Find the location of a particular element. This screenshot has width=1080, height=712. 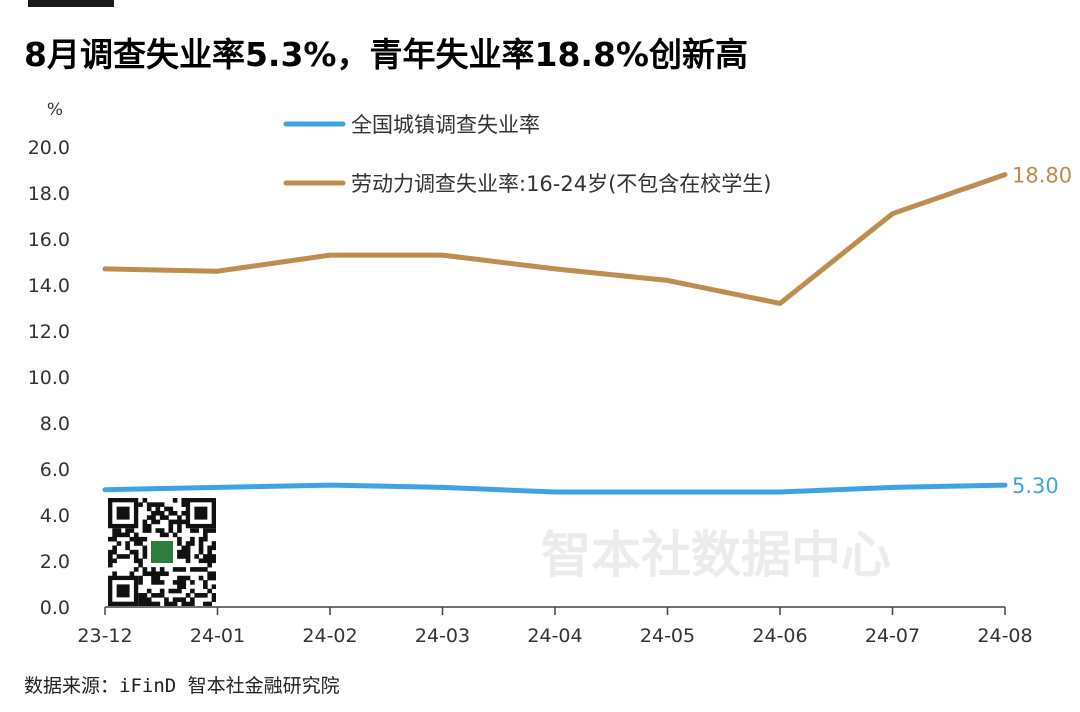

y-tick-label: 20.0 is located at coordinates (49, 148).